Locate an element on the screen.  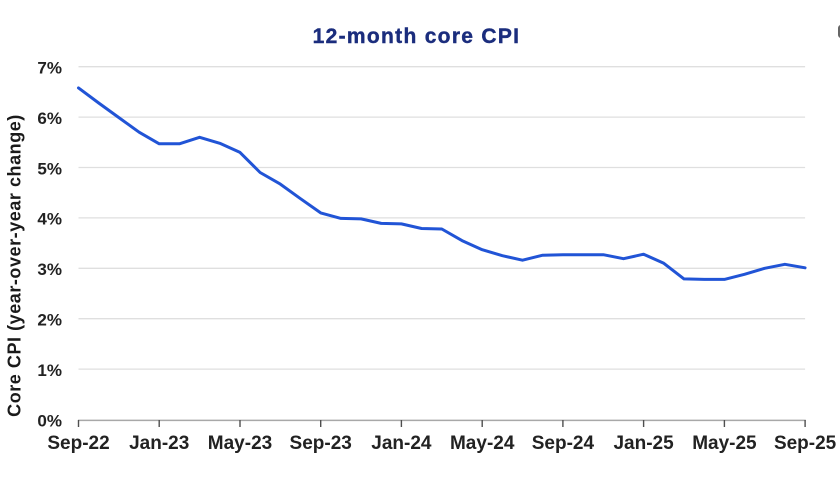
svg-text: Jan-23 is located at coordinates (159, 443).